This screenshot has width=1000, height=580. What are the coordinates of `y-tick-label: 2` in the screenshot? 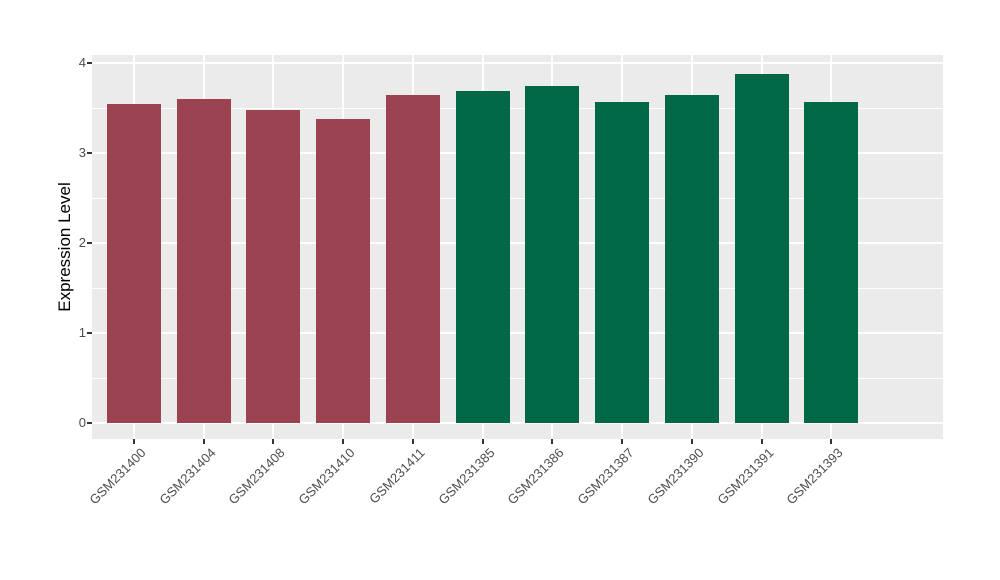 It's located at (82, 242).